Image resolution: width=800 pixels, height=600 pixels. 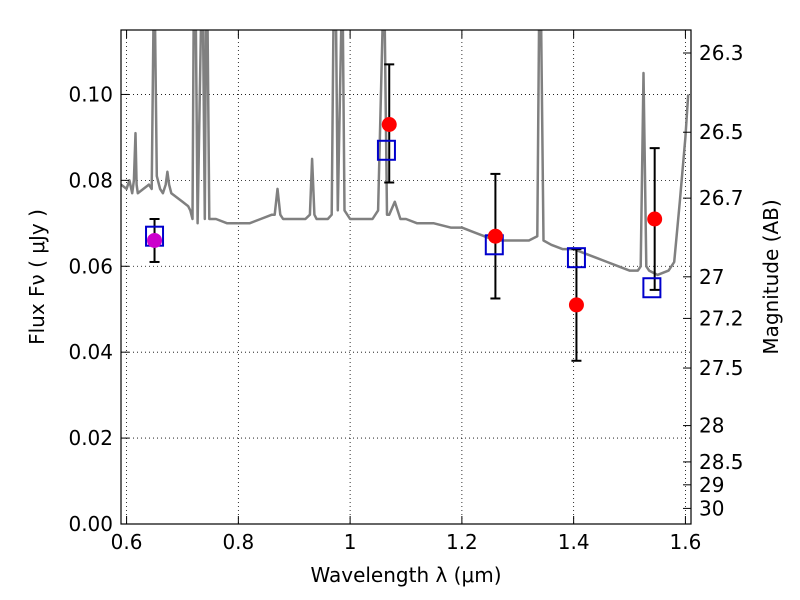 What do you see at coordinates (711, 508) in the screenshot?
I see `right-tick-label: 30` at bounding box center [711, 508].